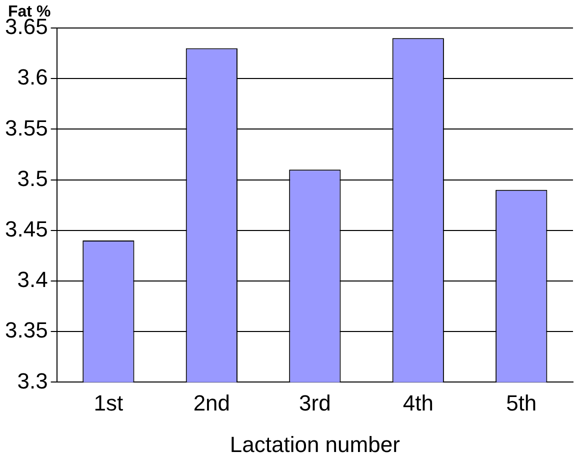  Describe the element at coordinates (26, 330) in the screenshot. I see `y-tick-label: 3.35` at that location.